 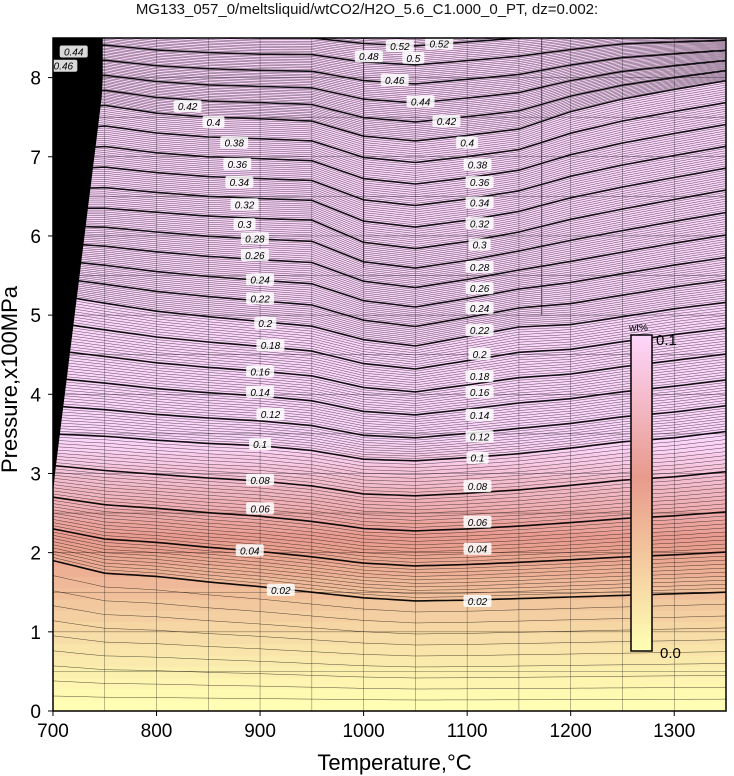 I want to click on contour-label-text: 0.42, so click(x=447, y=122).